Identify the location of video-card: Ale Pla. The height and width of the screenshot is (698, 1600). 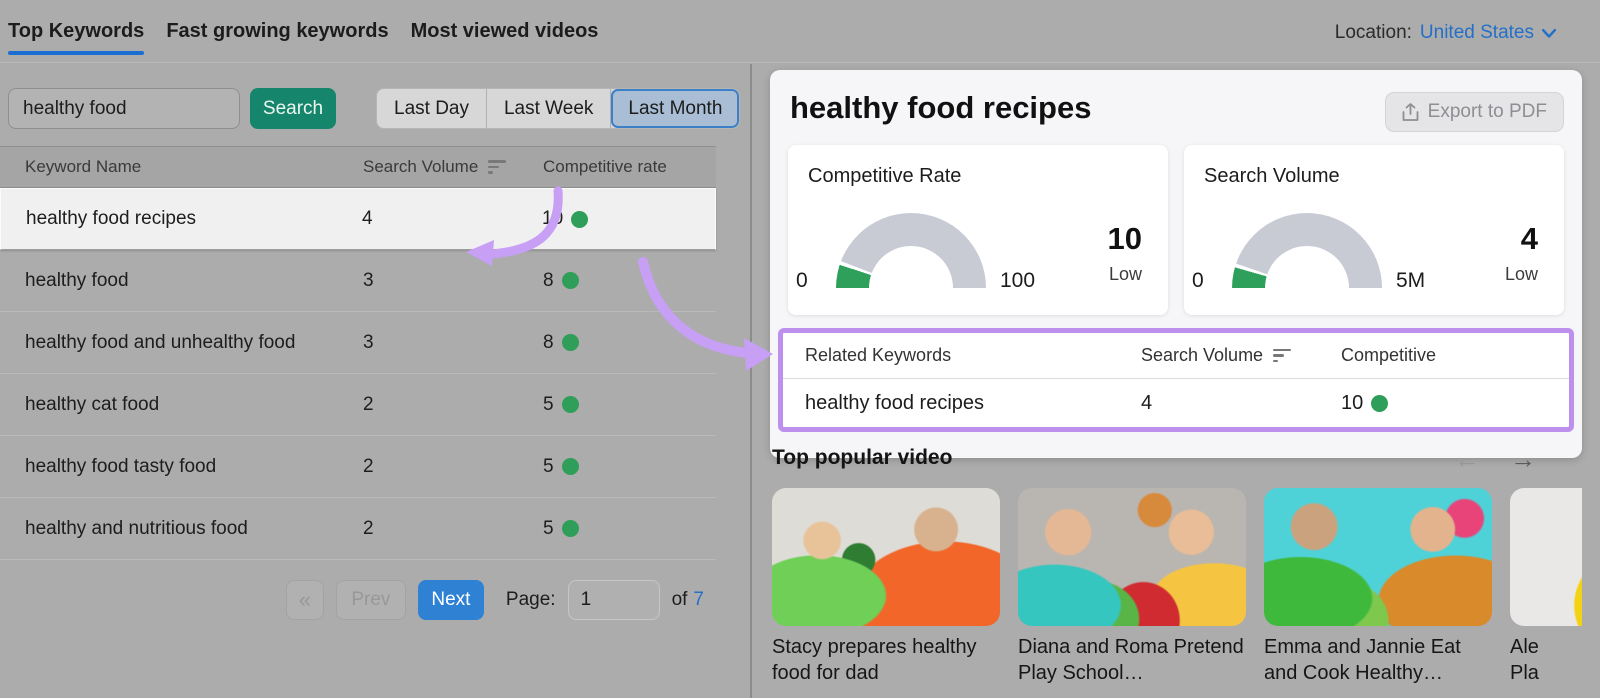
(1546, 587).